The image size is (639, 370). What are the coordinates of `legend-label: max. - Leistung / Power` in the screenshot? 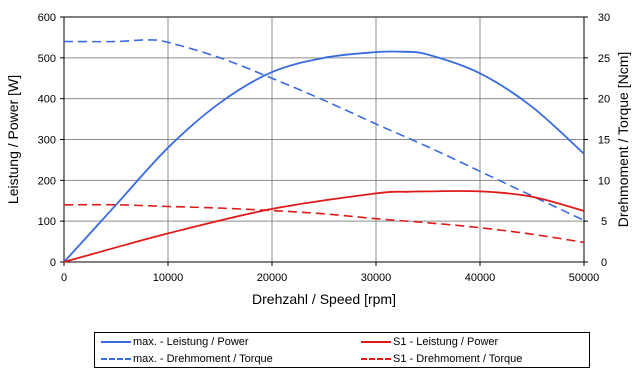 It's located at (191, 342).